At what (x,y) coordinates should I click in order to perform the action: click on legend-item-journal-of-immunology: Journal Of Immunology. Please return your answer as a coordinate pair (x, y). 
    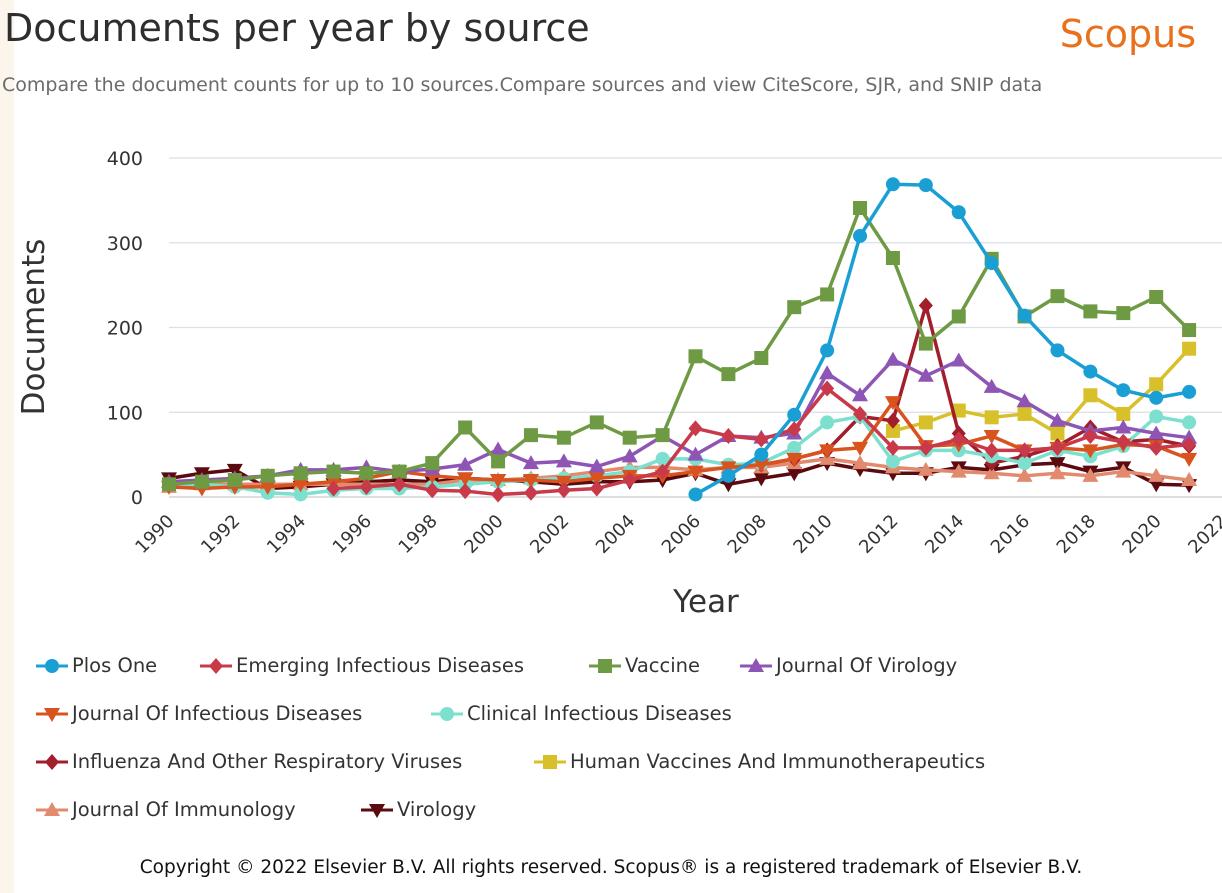
    Looking at the image, I should click on (166, 809).